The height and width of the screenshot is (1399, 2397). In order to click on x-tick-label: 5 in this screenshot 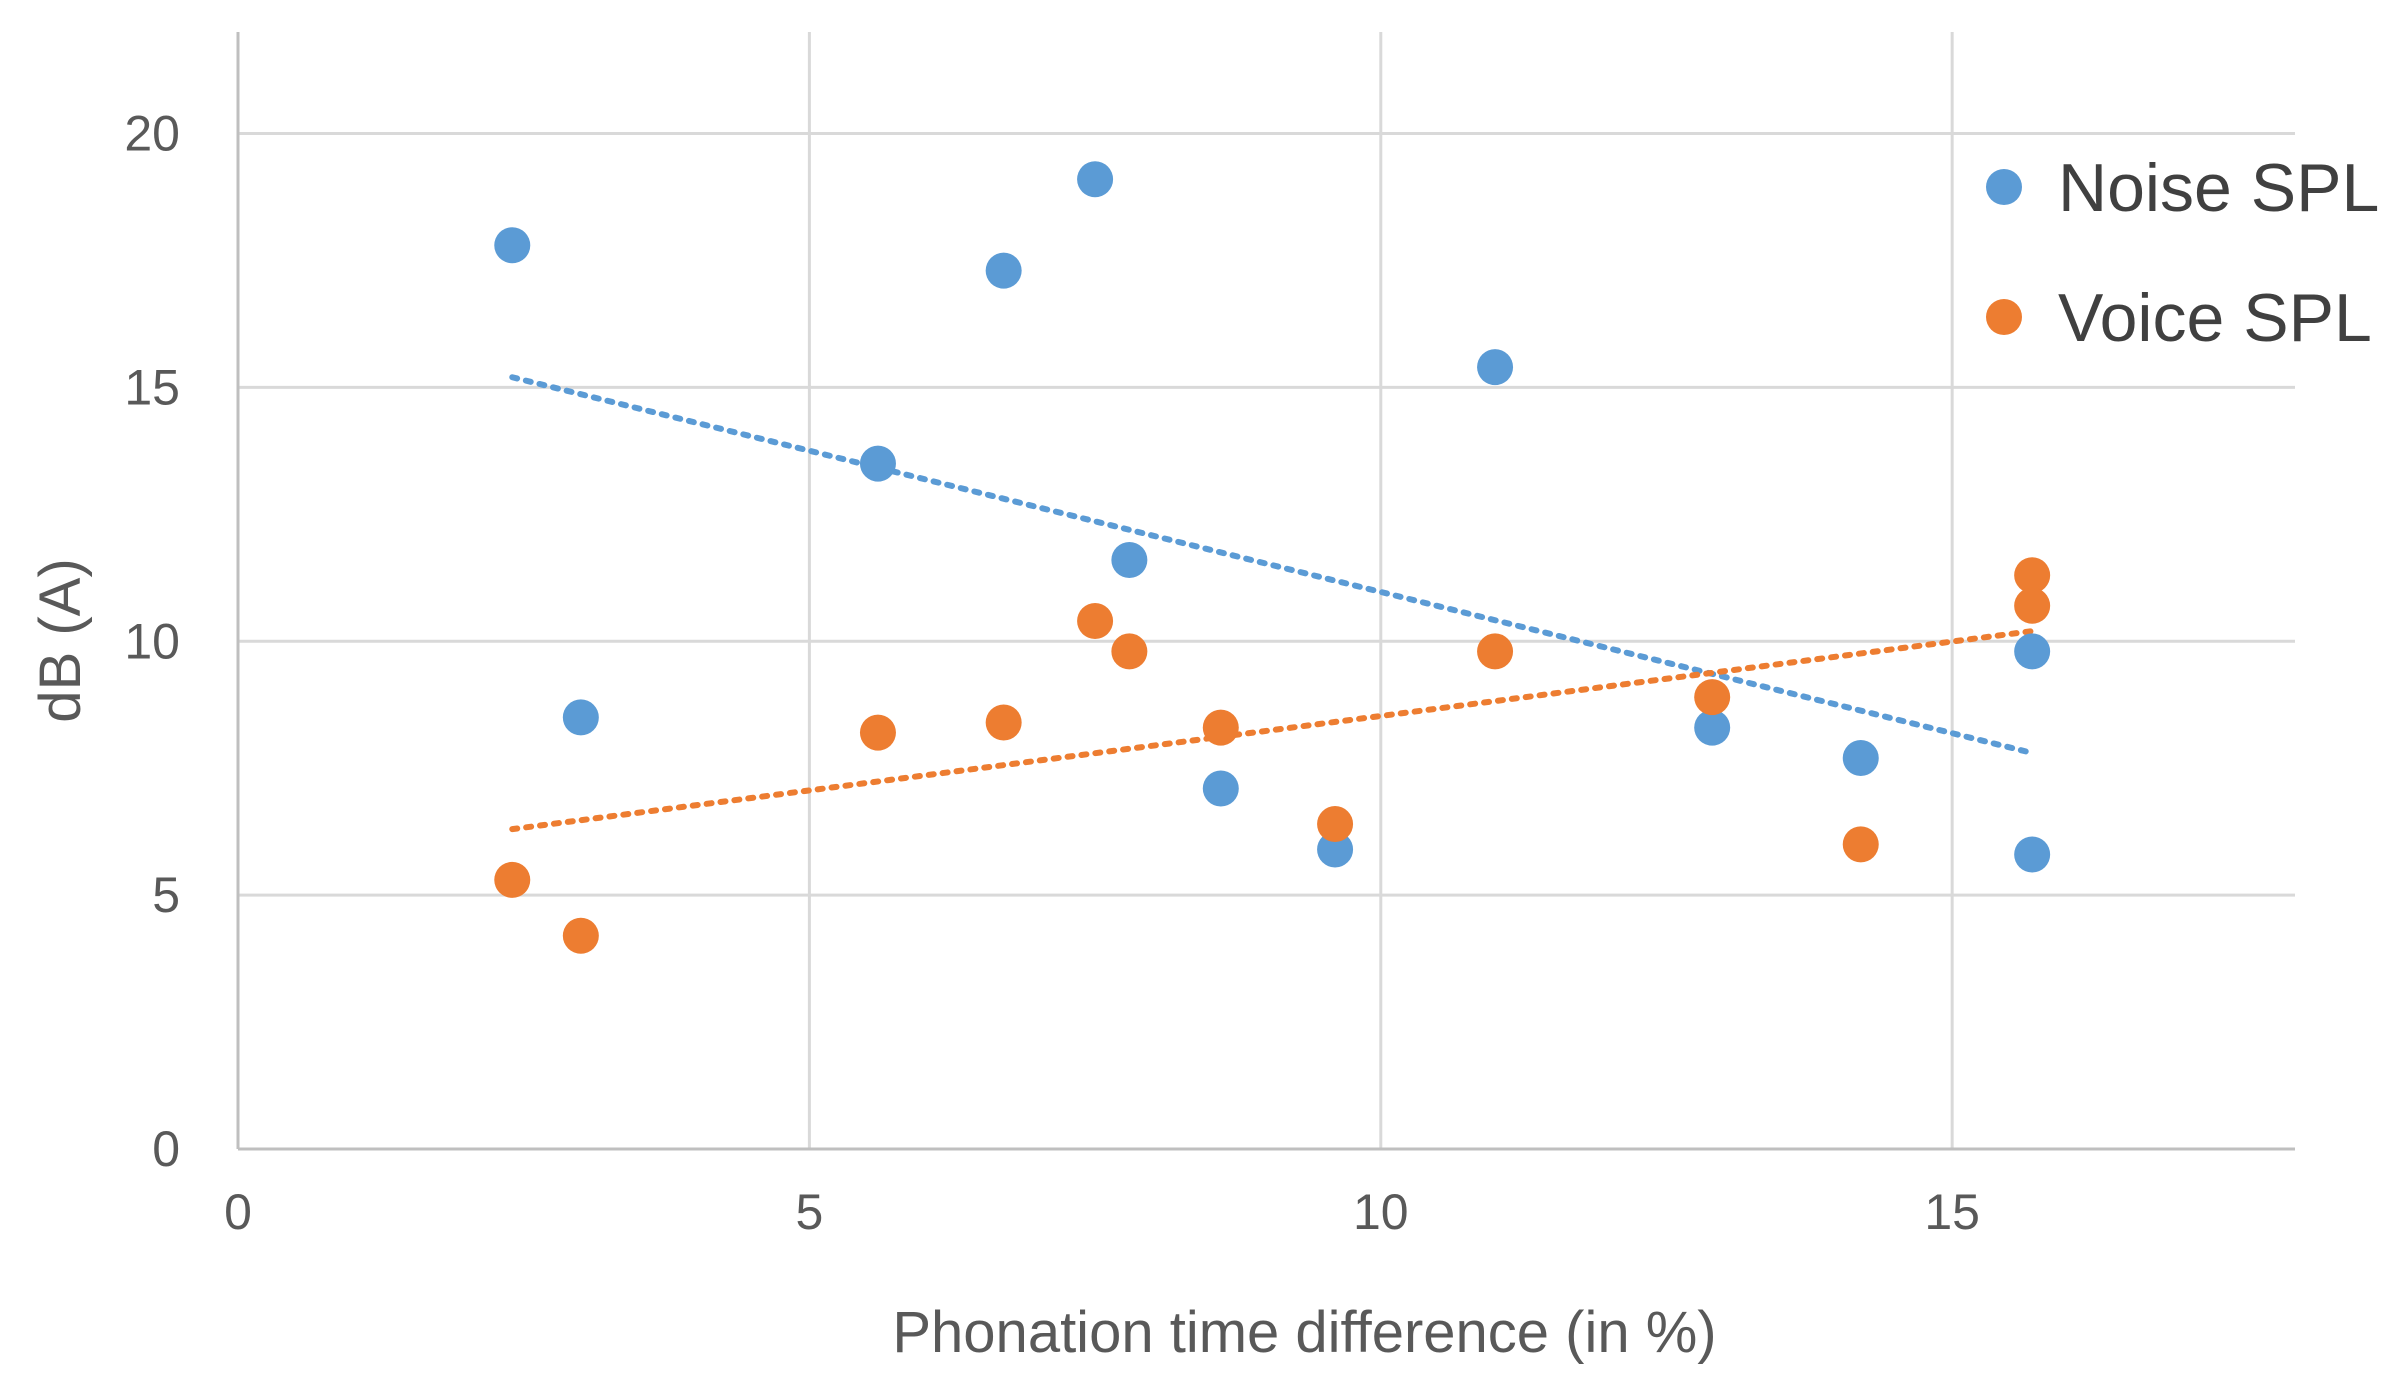, I will do `click(809, 1212)`.